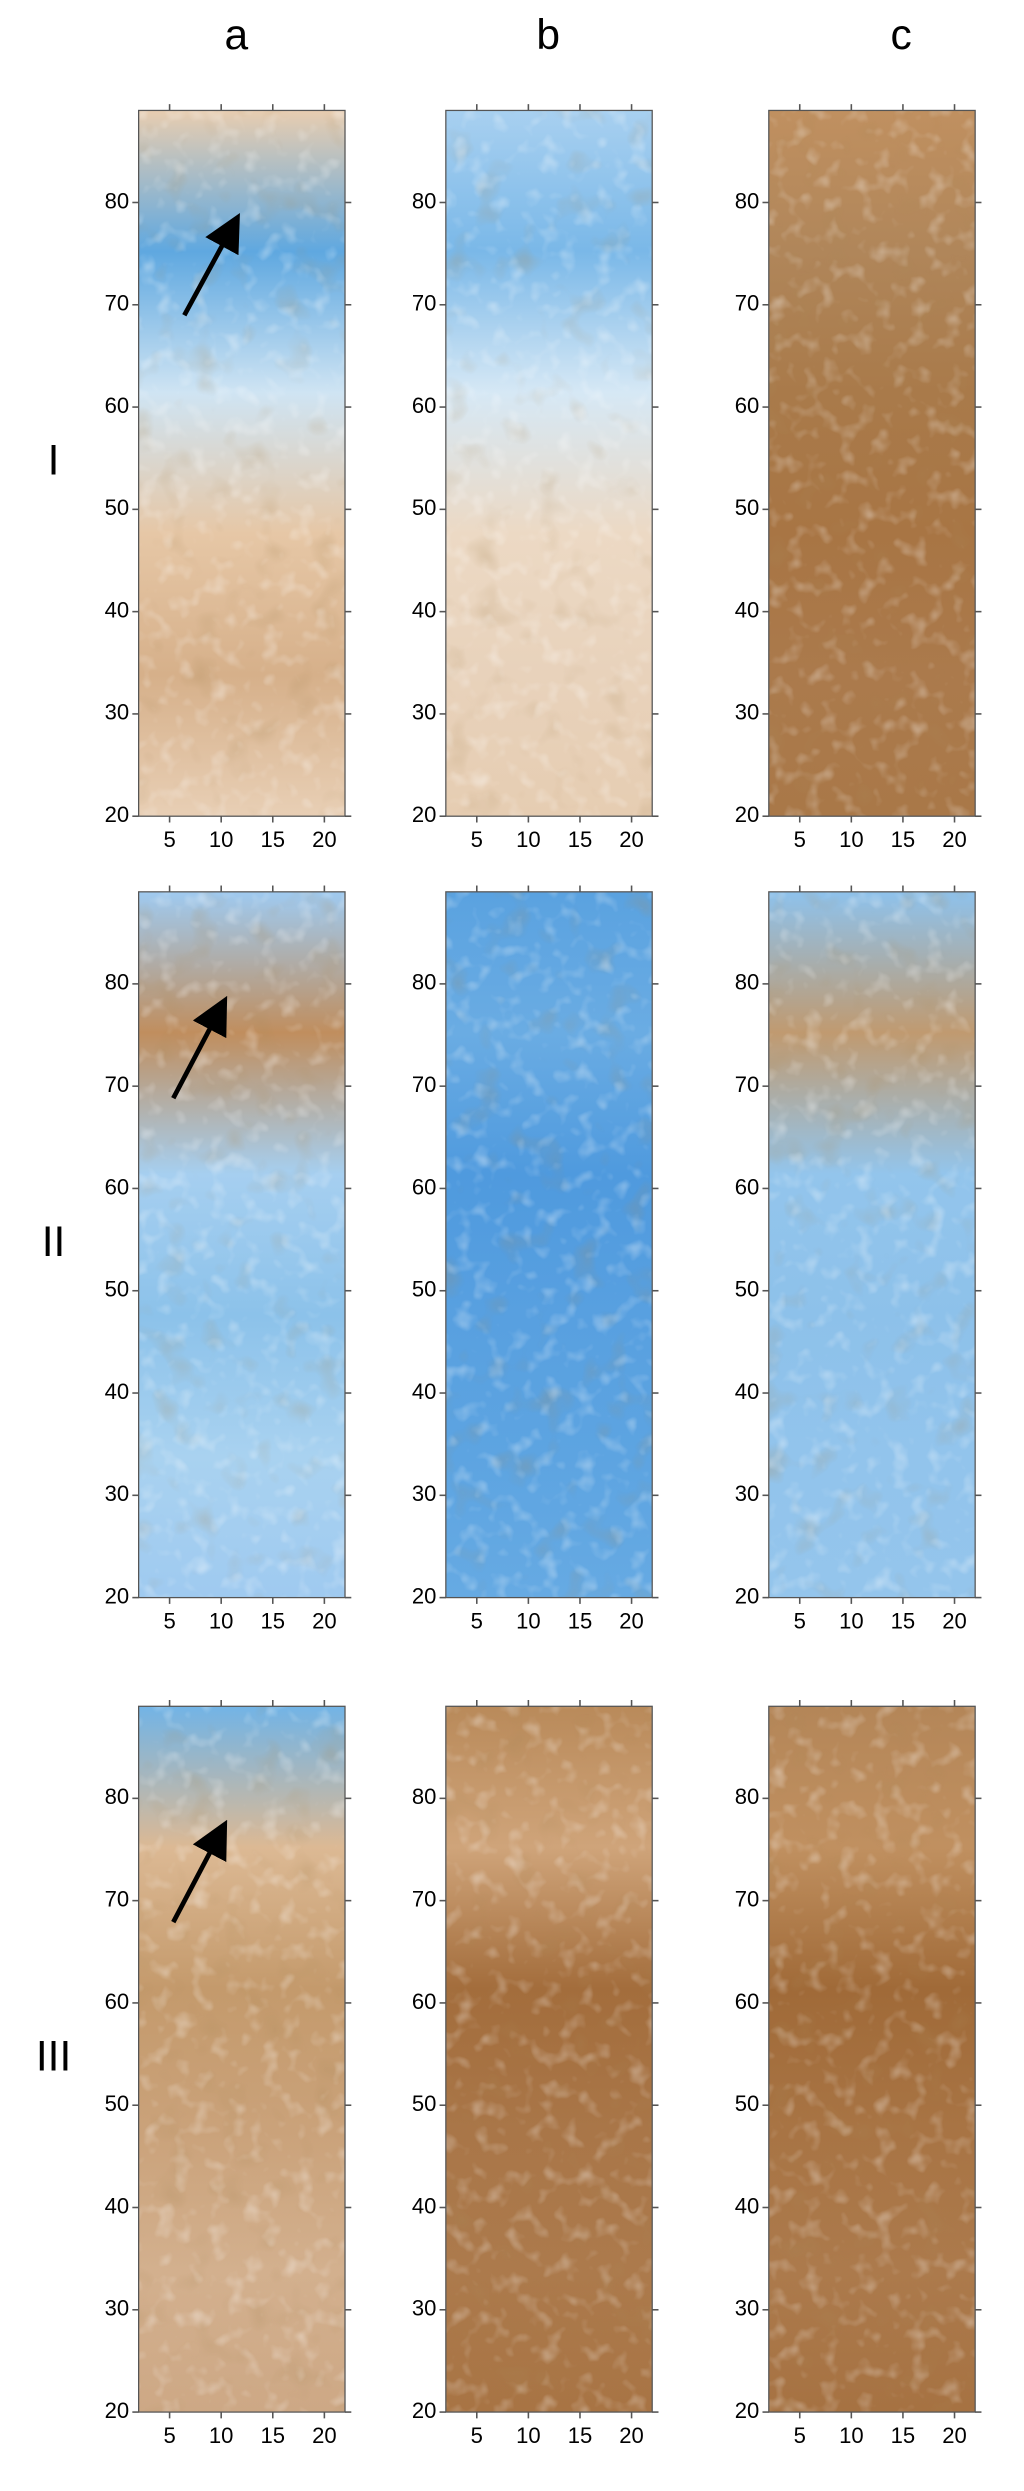  Describe the element at coordinates (236, 35) in the screenshot. I see `column-label: a` at that location.